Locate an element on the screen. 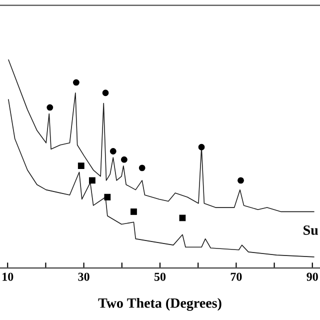 The image size is (320, 320). annotation: Su is located at coordinates (311, 230).